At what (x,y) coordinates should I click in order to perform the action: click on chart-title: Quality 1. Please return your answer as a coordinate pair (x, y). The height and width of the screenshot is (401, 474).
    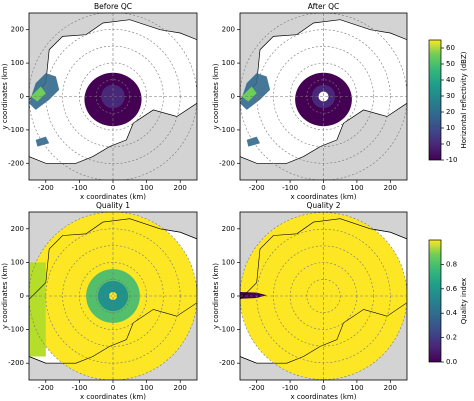
    Looking at the image, I should click on (113, 205).